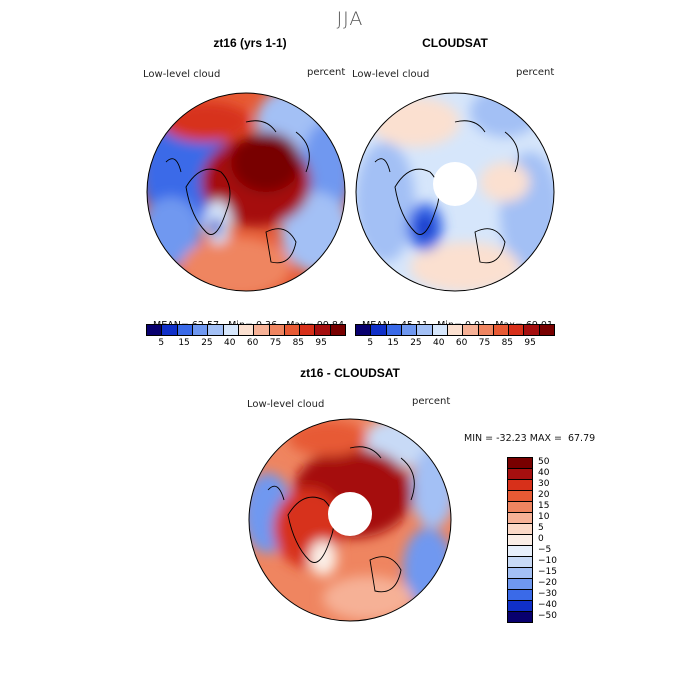 The image size is (700, 700). I want to click on diff-colorbar-tick: 5, so click(541, 528).